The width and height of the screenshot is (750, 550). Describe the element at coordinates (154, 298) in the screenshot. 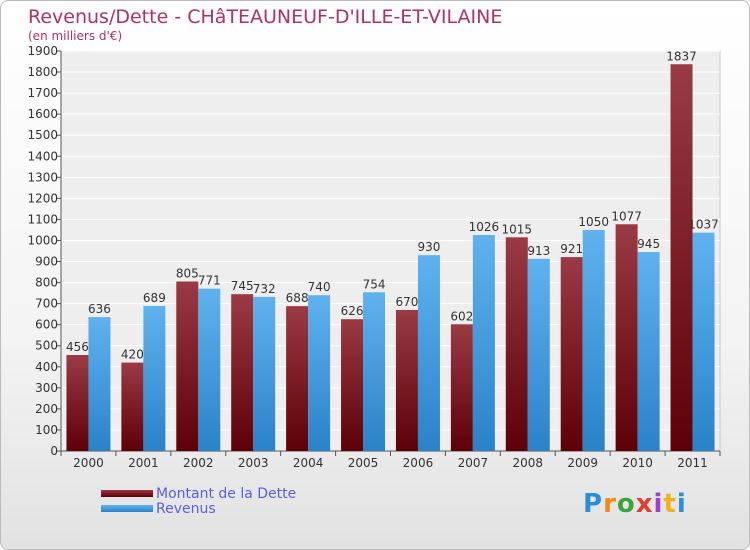

I see `label-revenus-2001: 689` at that location.